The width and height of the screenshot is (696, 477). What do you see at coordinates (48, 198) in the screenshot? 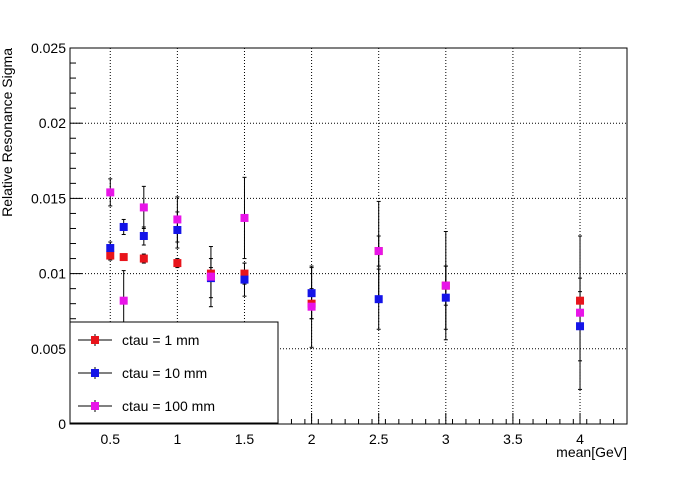
I see `y-tick-label: 0.015` at bounding box center [48, 198].